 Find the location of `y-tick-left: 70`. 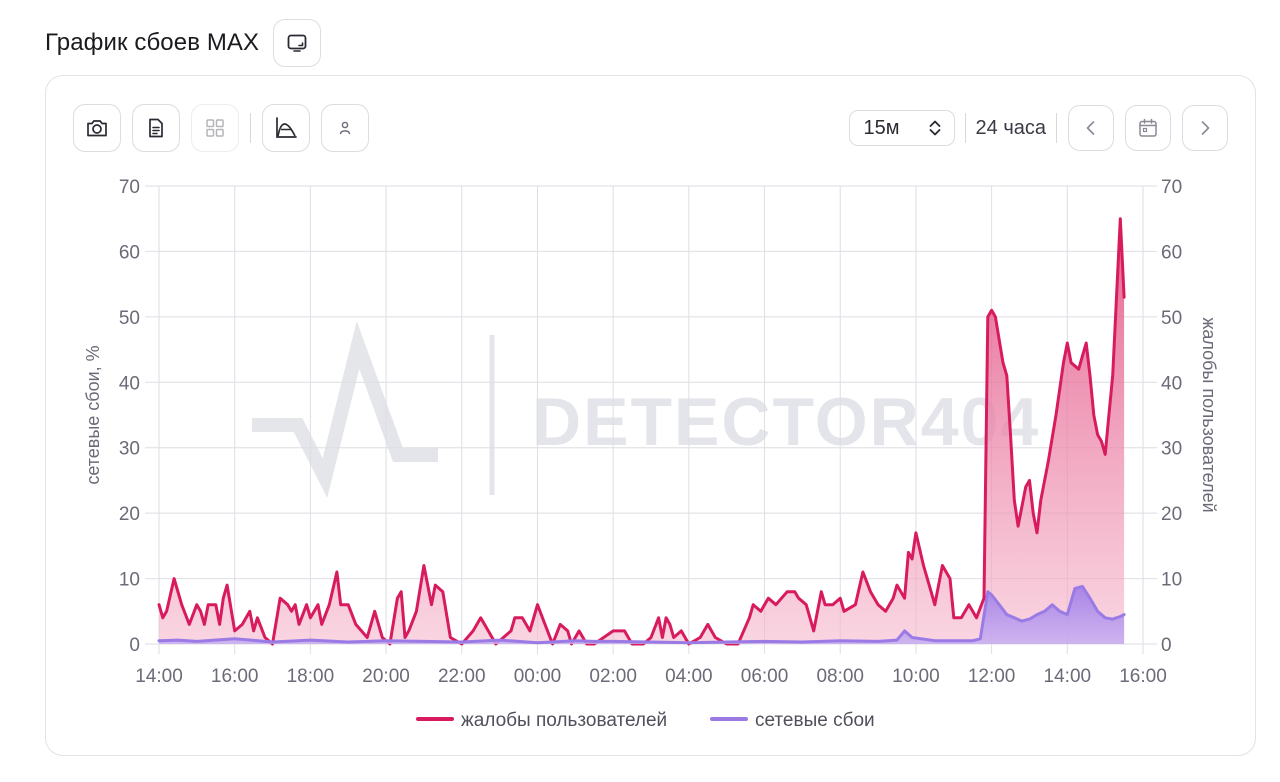

y-tick-left: 70 is located at coordinates (129, 187).